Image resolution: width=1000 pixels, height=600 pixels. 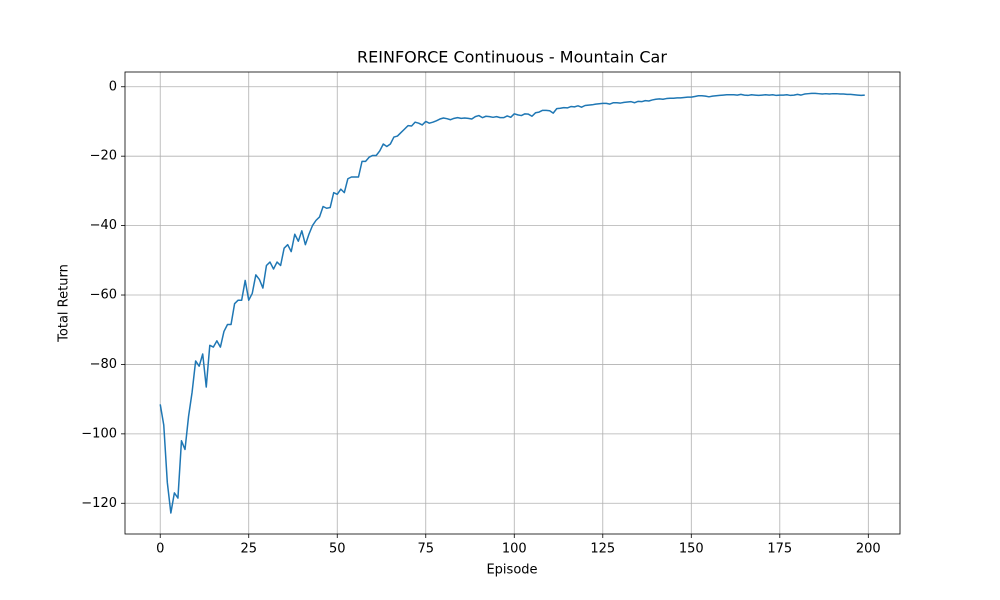 I want to click on x-axis-label: Episode, so click(x=511, y=570).